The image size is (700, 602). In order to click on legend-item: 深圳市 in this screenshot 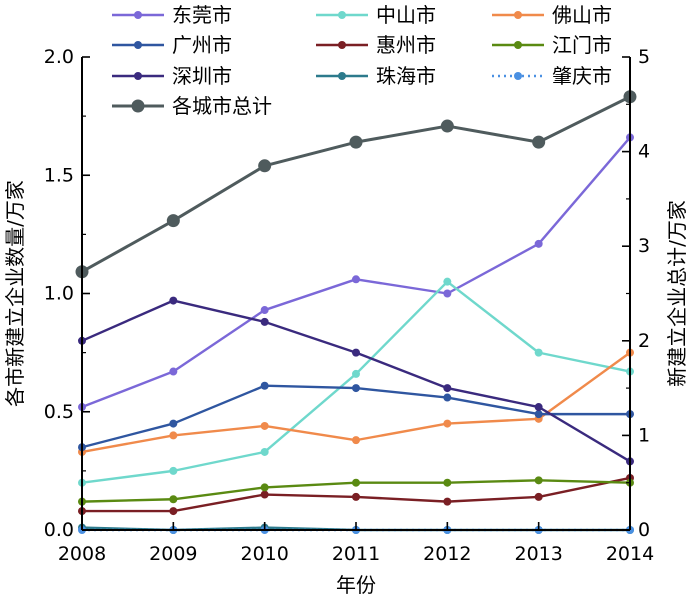, I will do `click(172, 76)`.